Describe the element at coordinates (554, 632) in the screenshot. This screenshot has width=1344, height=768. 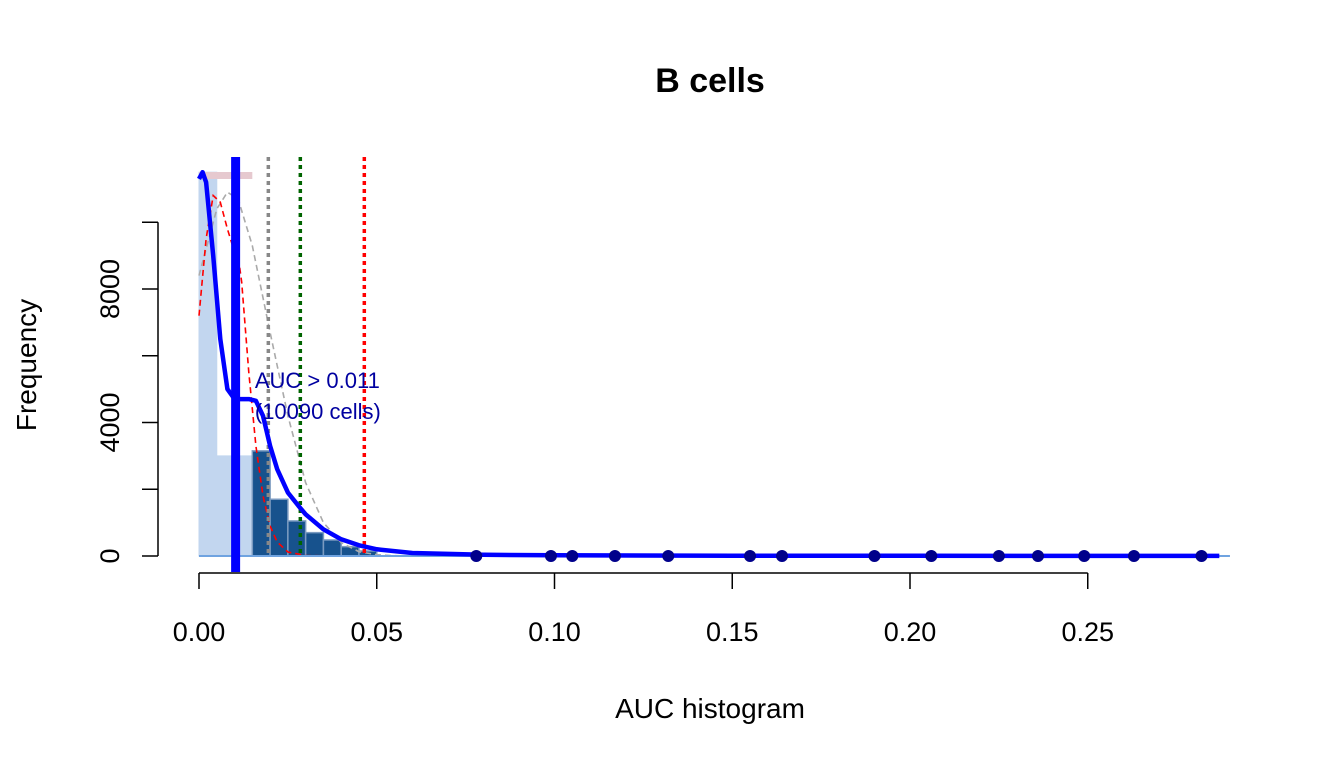
I see `x-tick-label-2: 0.10` at that location.